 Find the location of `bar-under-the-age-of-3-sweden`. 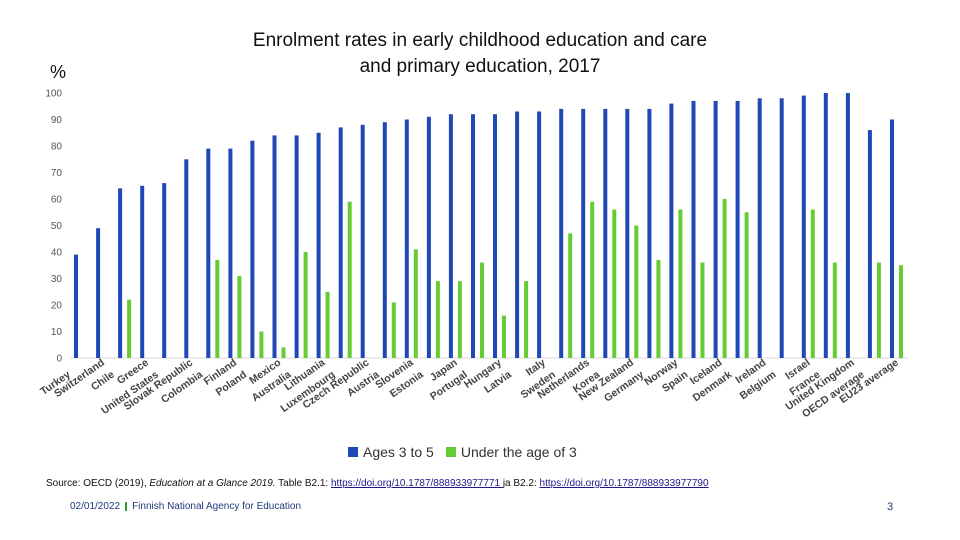

bar-under-the-age-of-3-sweden is located at coordinates (570, 295).